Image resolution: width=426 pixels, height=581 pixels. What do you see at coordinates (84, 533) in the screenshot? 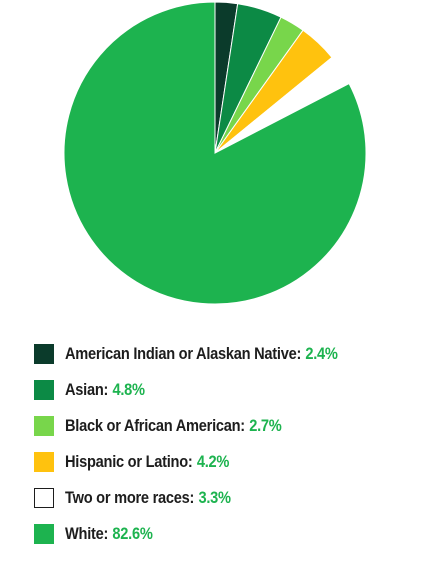
I see `legend-label: White` at bounding box center [84, 533].